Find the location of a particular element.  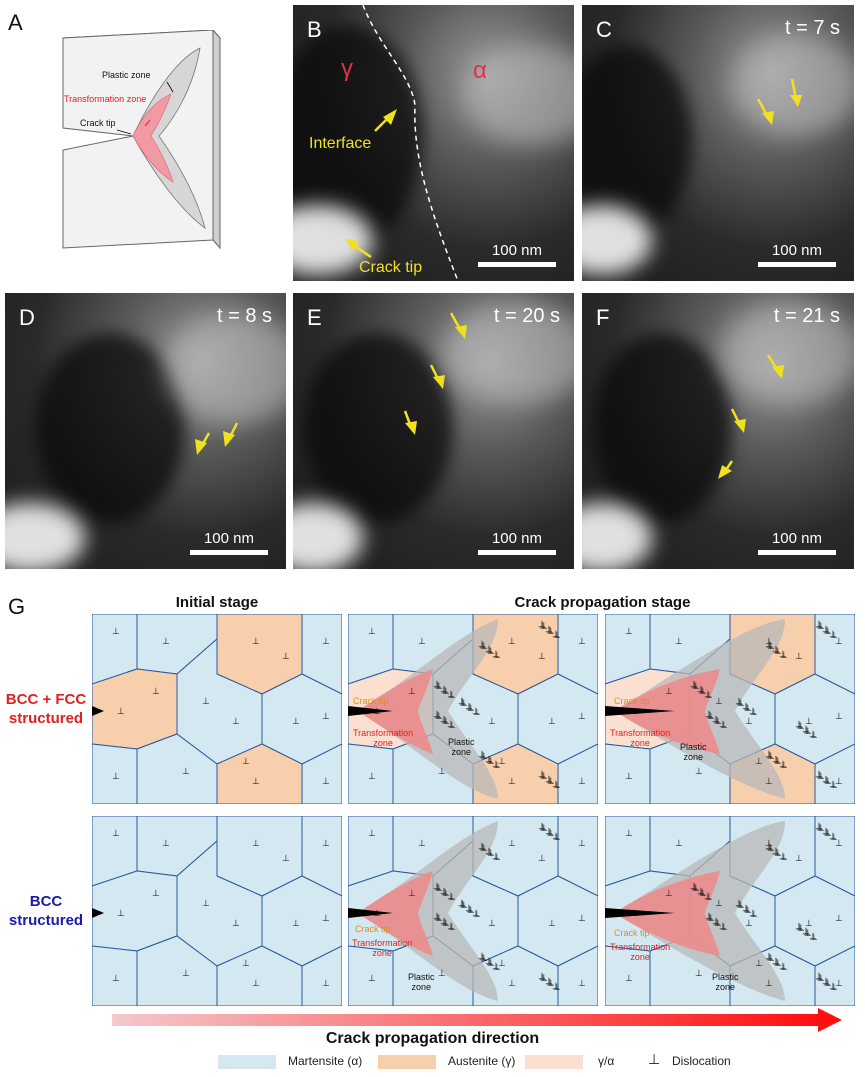

grain-far-br is located at coordinates (577, 975).